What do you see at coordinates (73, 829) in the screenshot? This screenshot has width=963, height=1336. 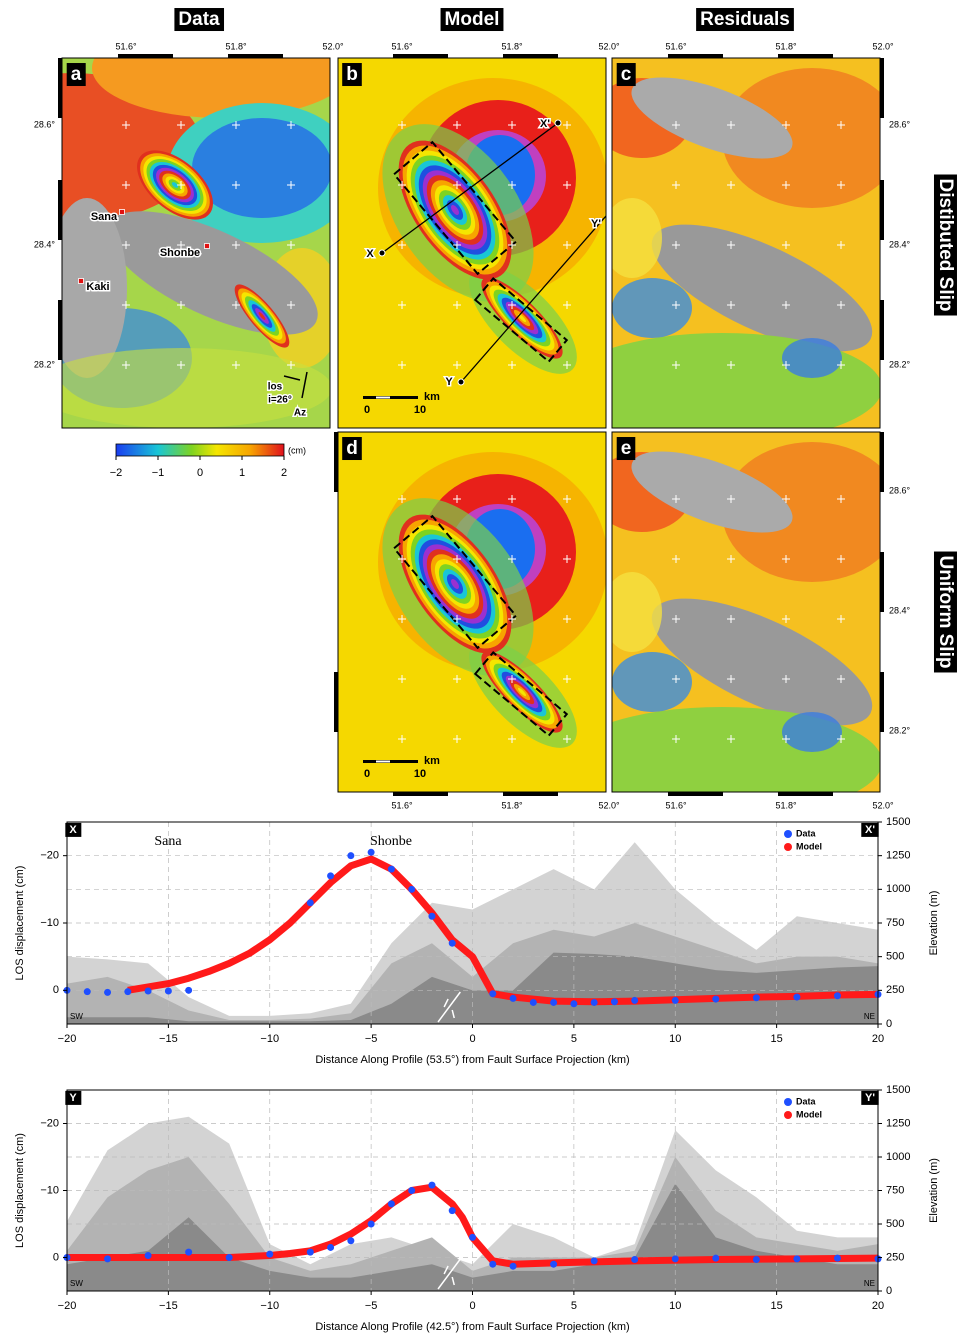 I see `profile-end-label-box` at bounding box center [73, 829].